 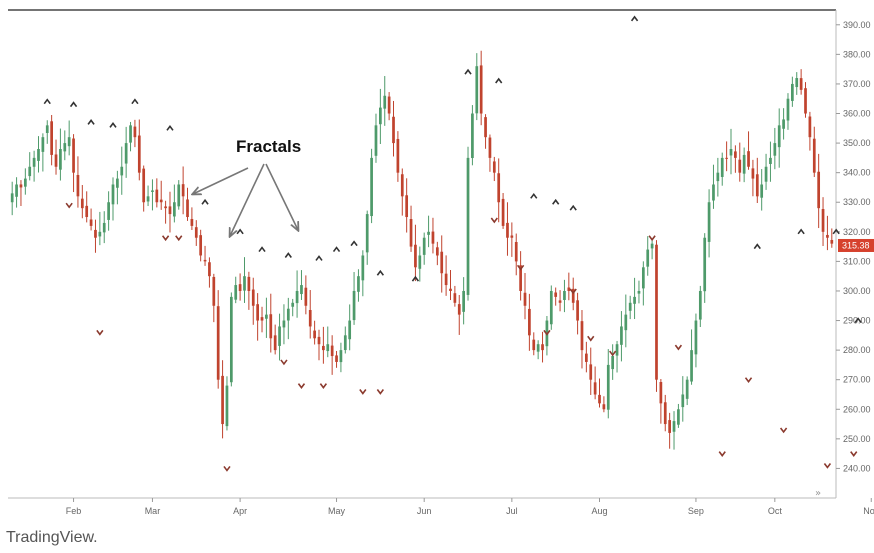 What do you see at coordinates (857, 143) in the screenshot?
I see `price-tick-label: 350.00` at bounding box center [857, 143].